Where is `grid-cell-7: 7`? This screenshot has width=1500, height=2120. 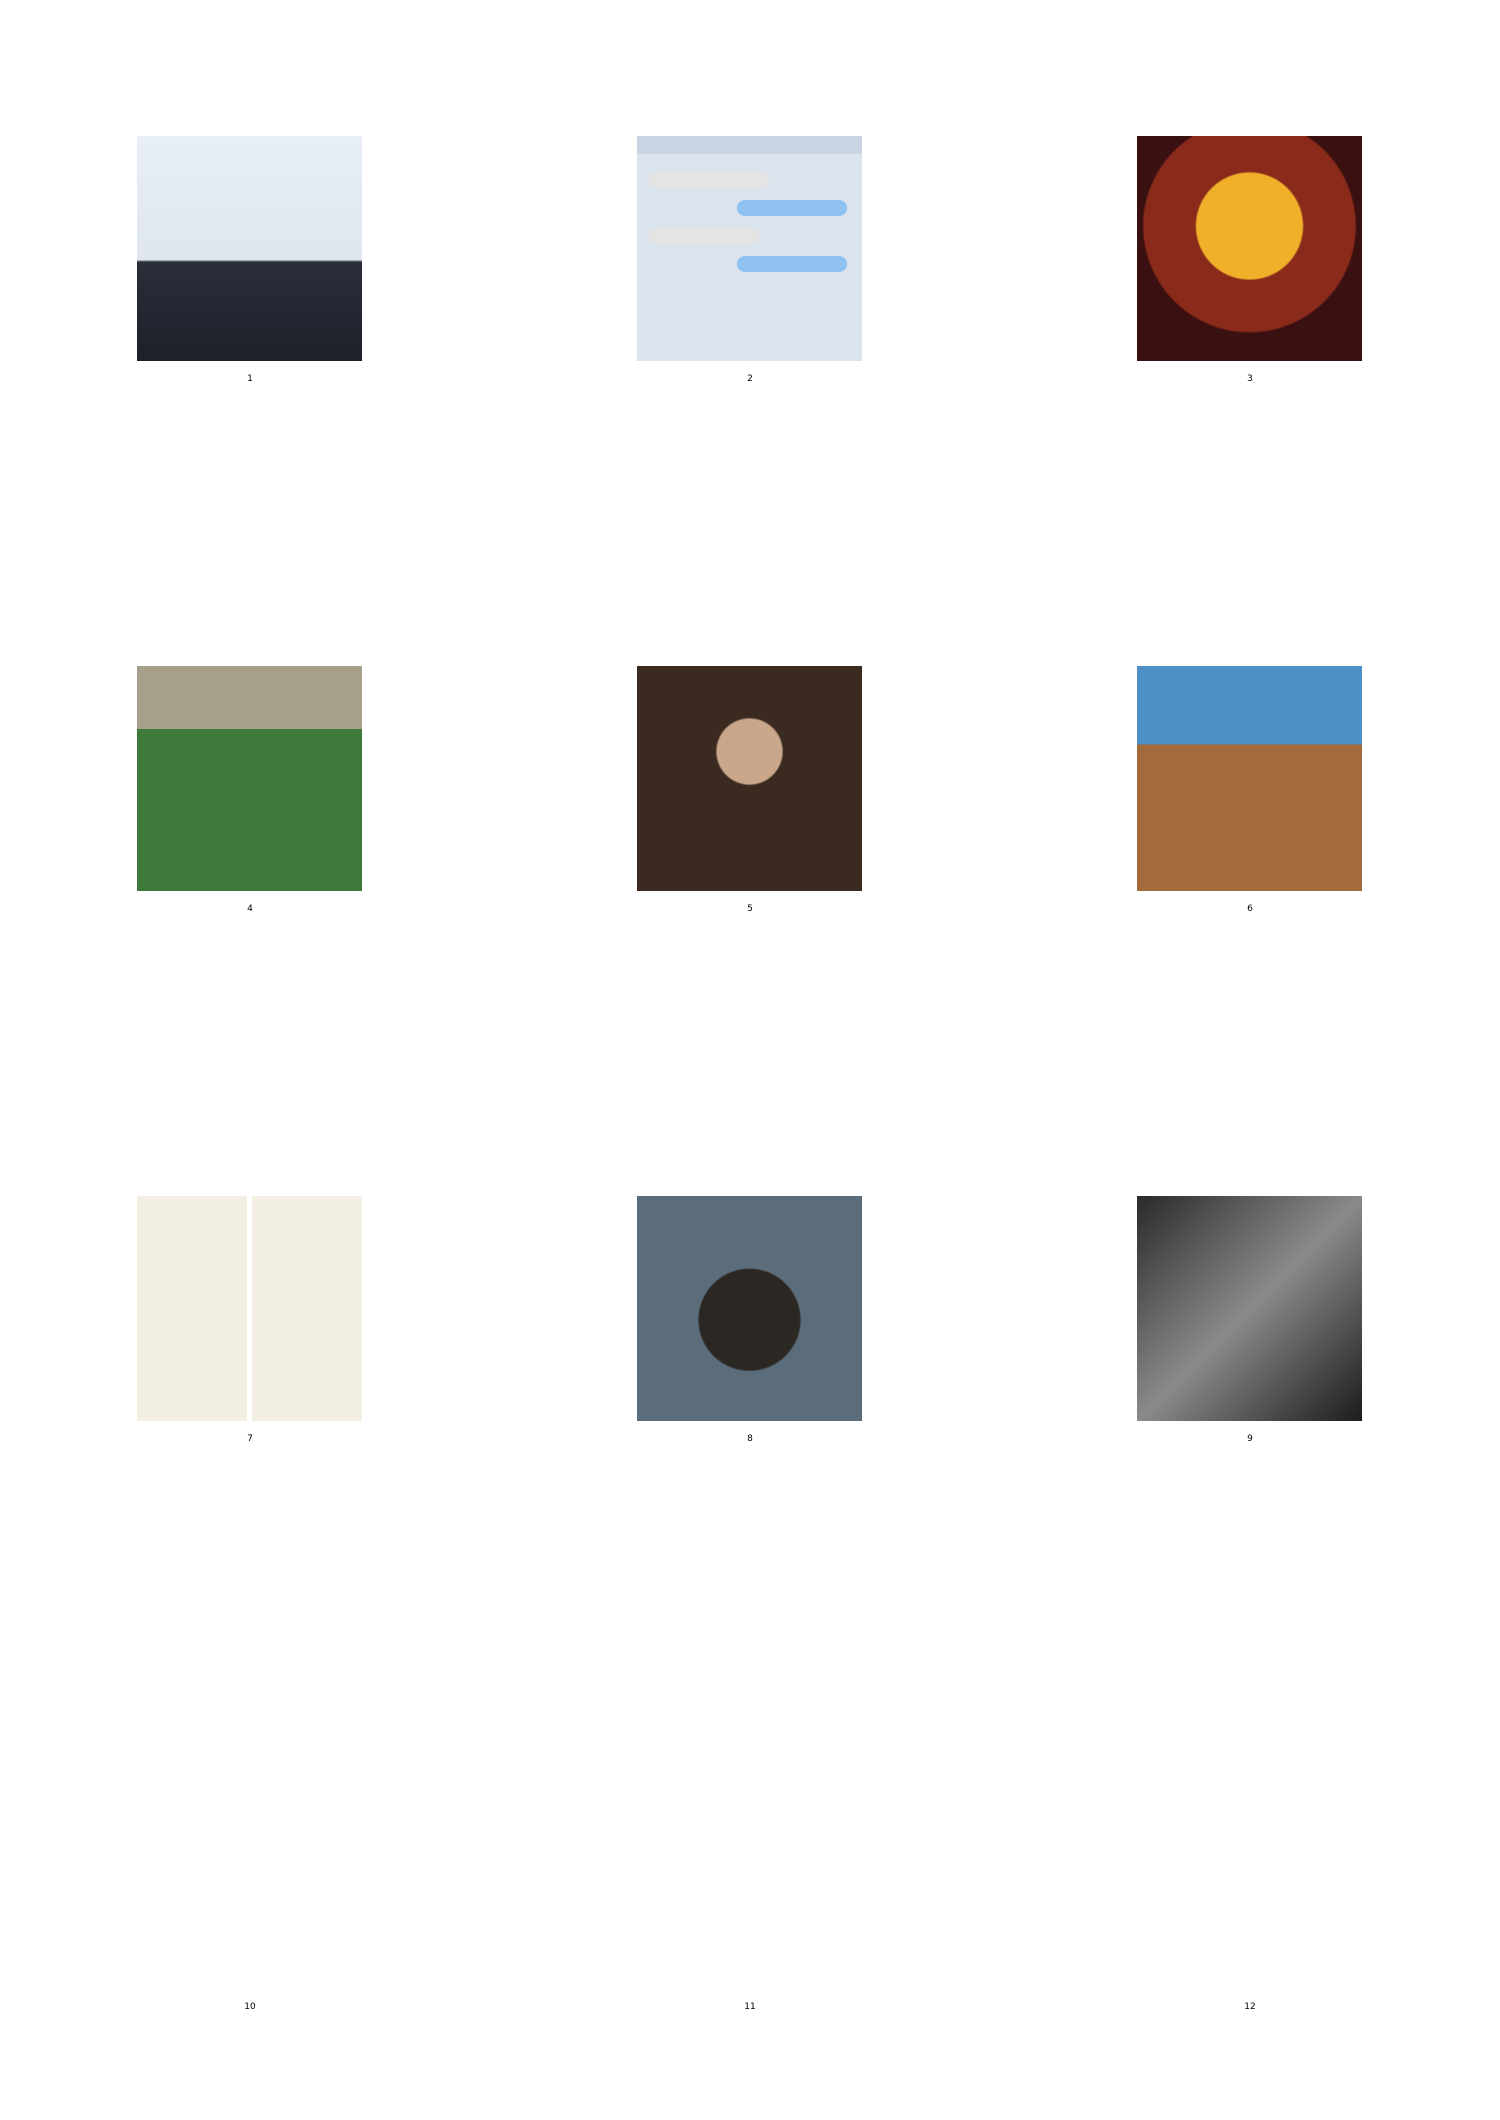
grid-cell-7: 7 is located at coordinates (250, 1325).